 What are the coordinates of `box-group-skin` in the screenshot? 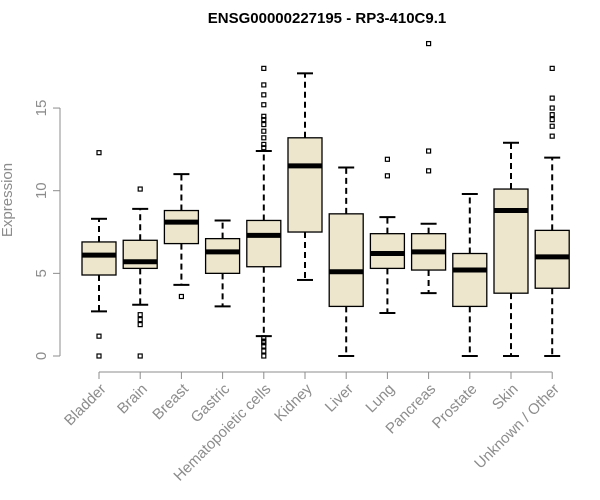 It's located at (511, 249).